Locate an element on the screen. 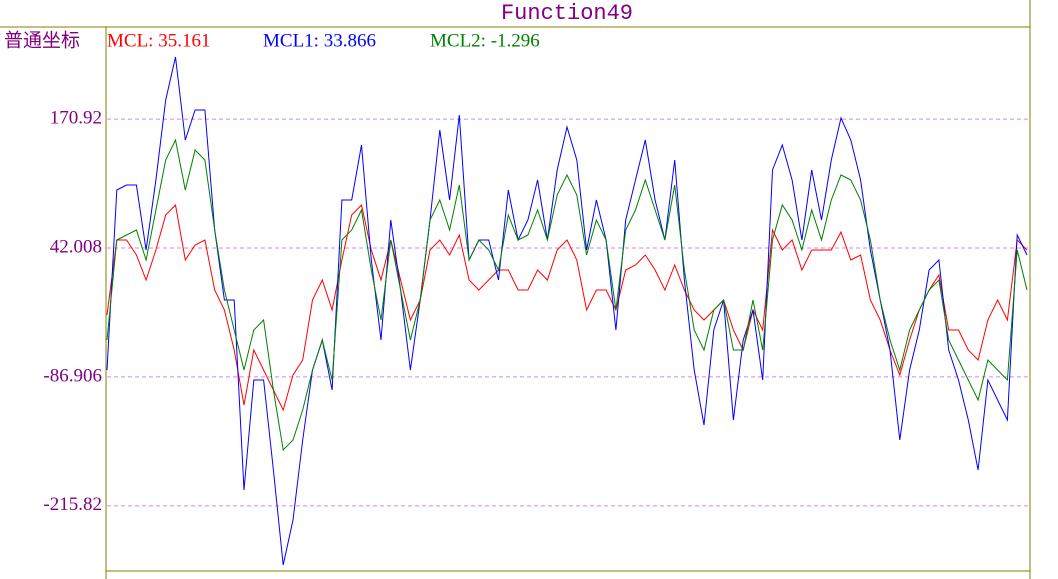 This screenshot has width=1058, height=579. legend-entry: MCL2: -1.296 is located at coordinates (485, 40).